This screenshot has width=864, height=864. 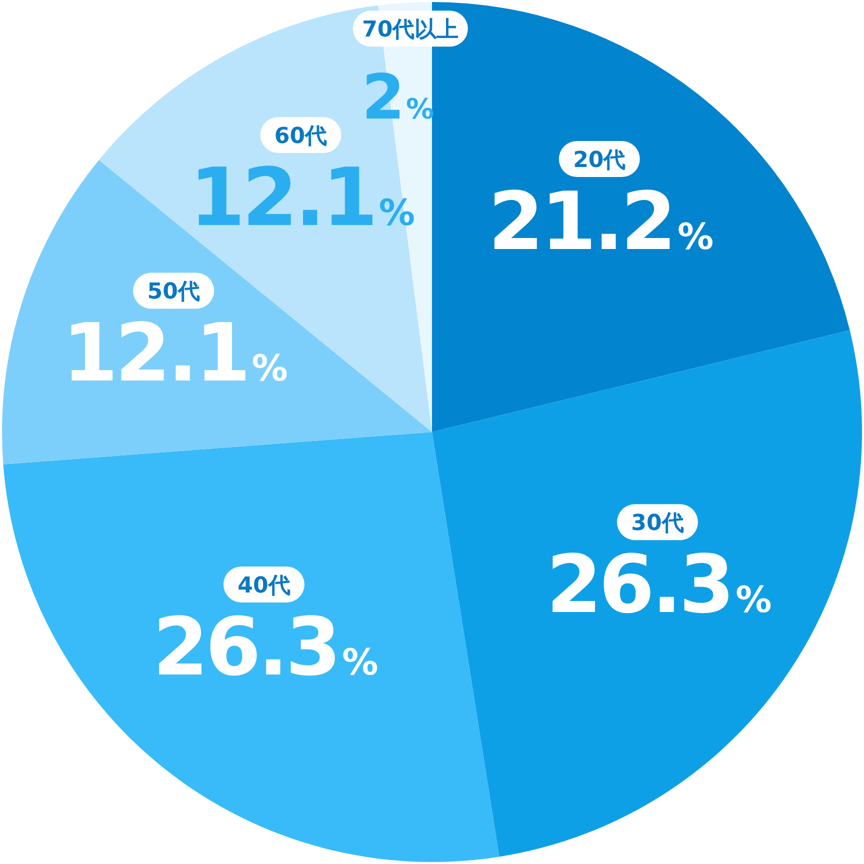 I want to click on slice-label: 40代, so click(x=264, y=585).